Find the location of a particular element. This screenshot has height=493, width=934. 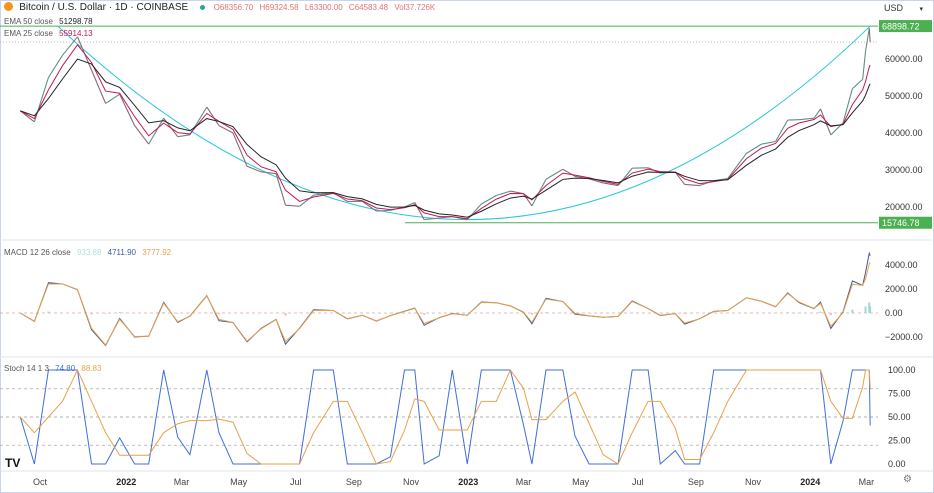

ema50-legend: EMA 50 close 51298.78 is located at coordinates (50, 21).